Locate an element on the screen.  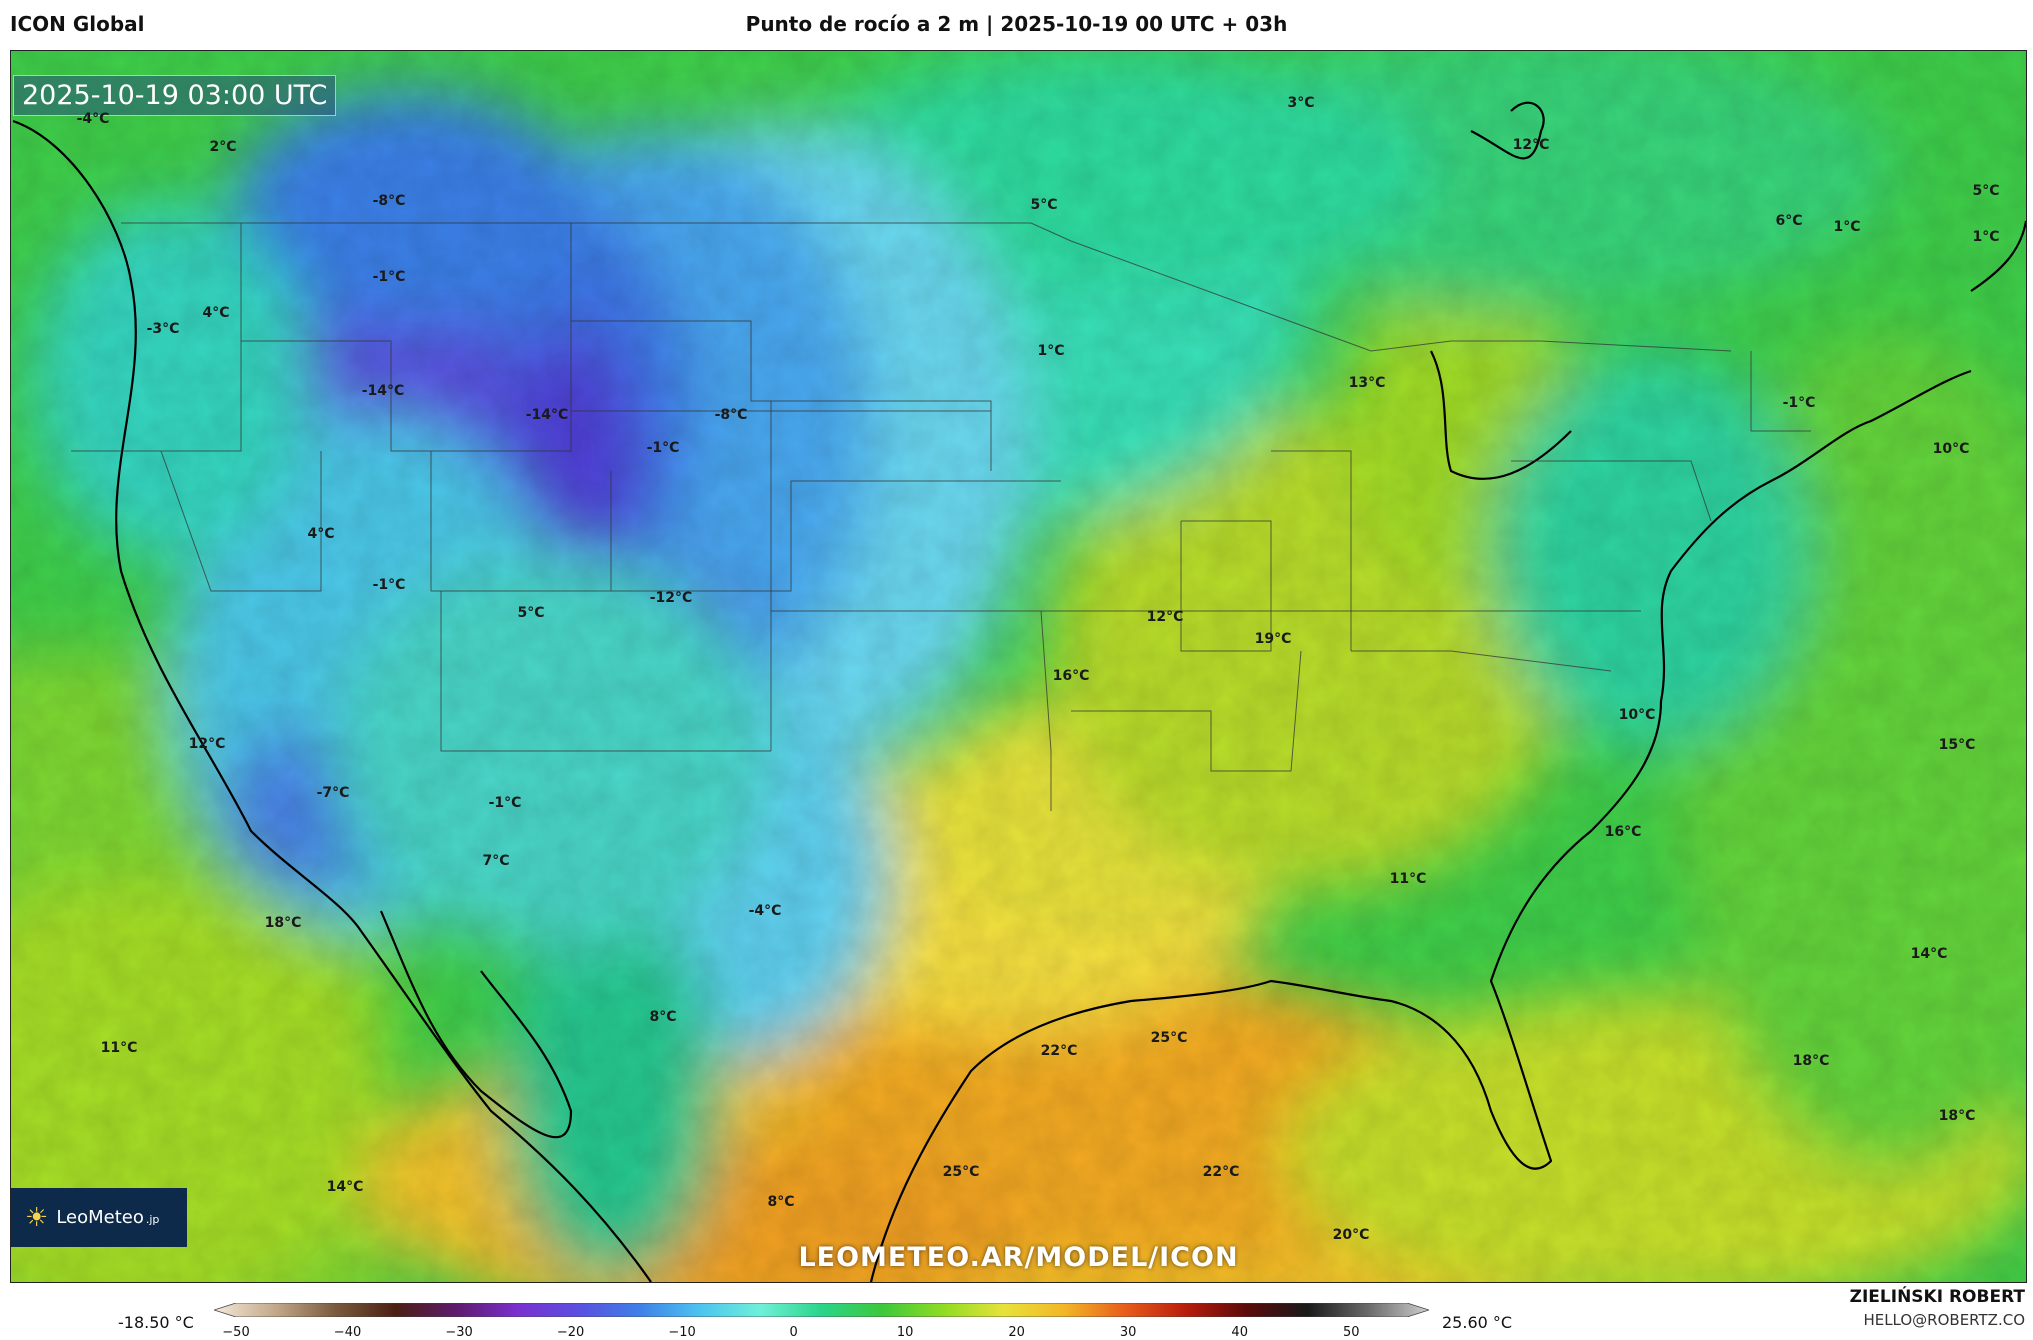
temperature-label: 13°C is located at coordinates (1367, 383).